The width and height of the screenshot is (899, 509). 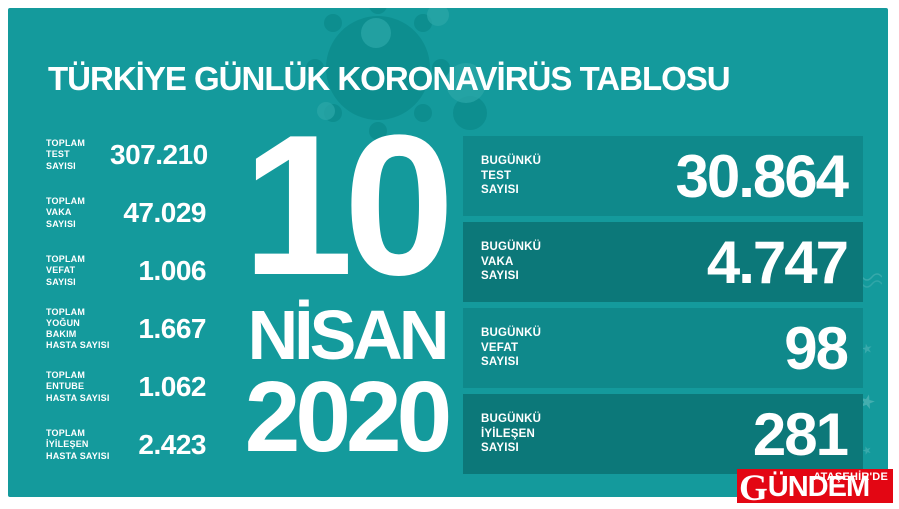 What do you see at coordinates (172, 270) in the screenshot?
I see `total-value: 1.006` at bounding box center [172, 270].